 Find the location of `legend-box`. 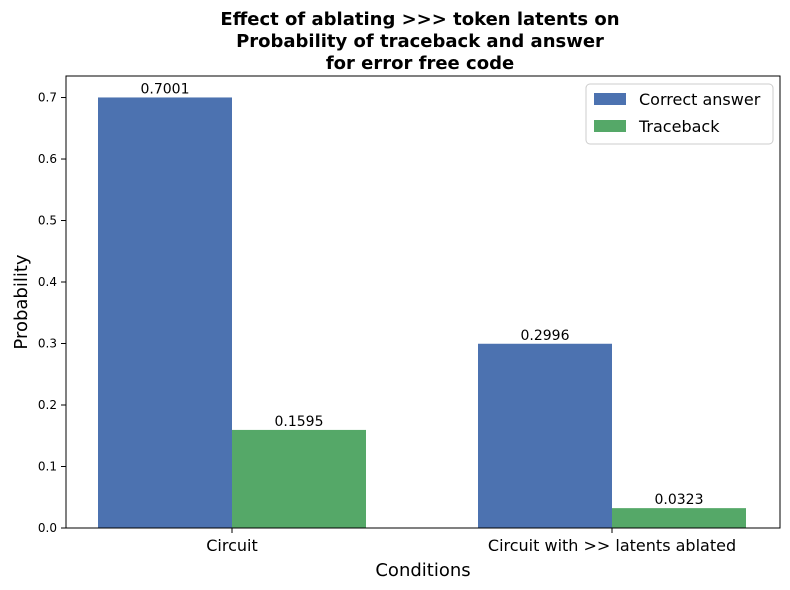

legend-box is located at coordinates (679, 114).